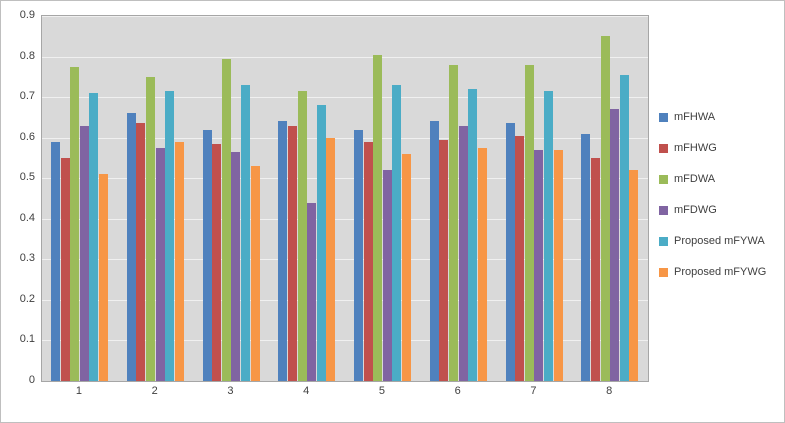 This screenshot has height=423, width=785. What do you see at coordinates (31, 380) in the screenshot?
I see `y-axis-tick-label: 0` at bounding box center [31, 380].